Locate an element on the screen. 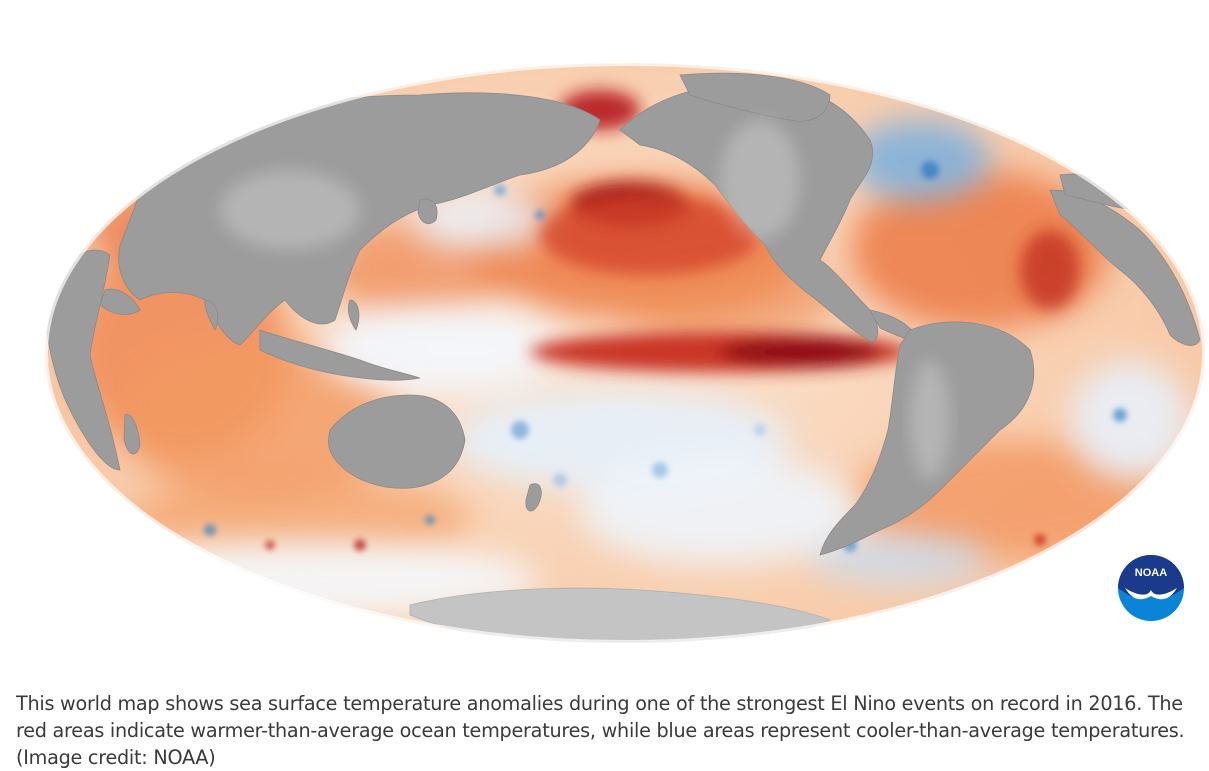 This screenshot has width=1209, height=771. logo-top is located at coordinates (1151, 577).